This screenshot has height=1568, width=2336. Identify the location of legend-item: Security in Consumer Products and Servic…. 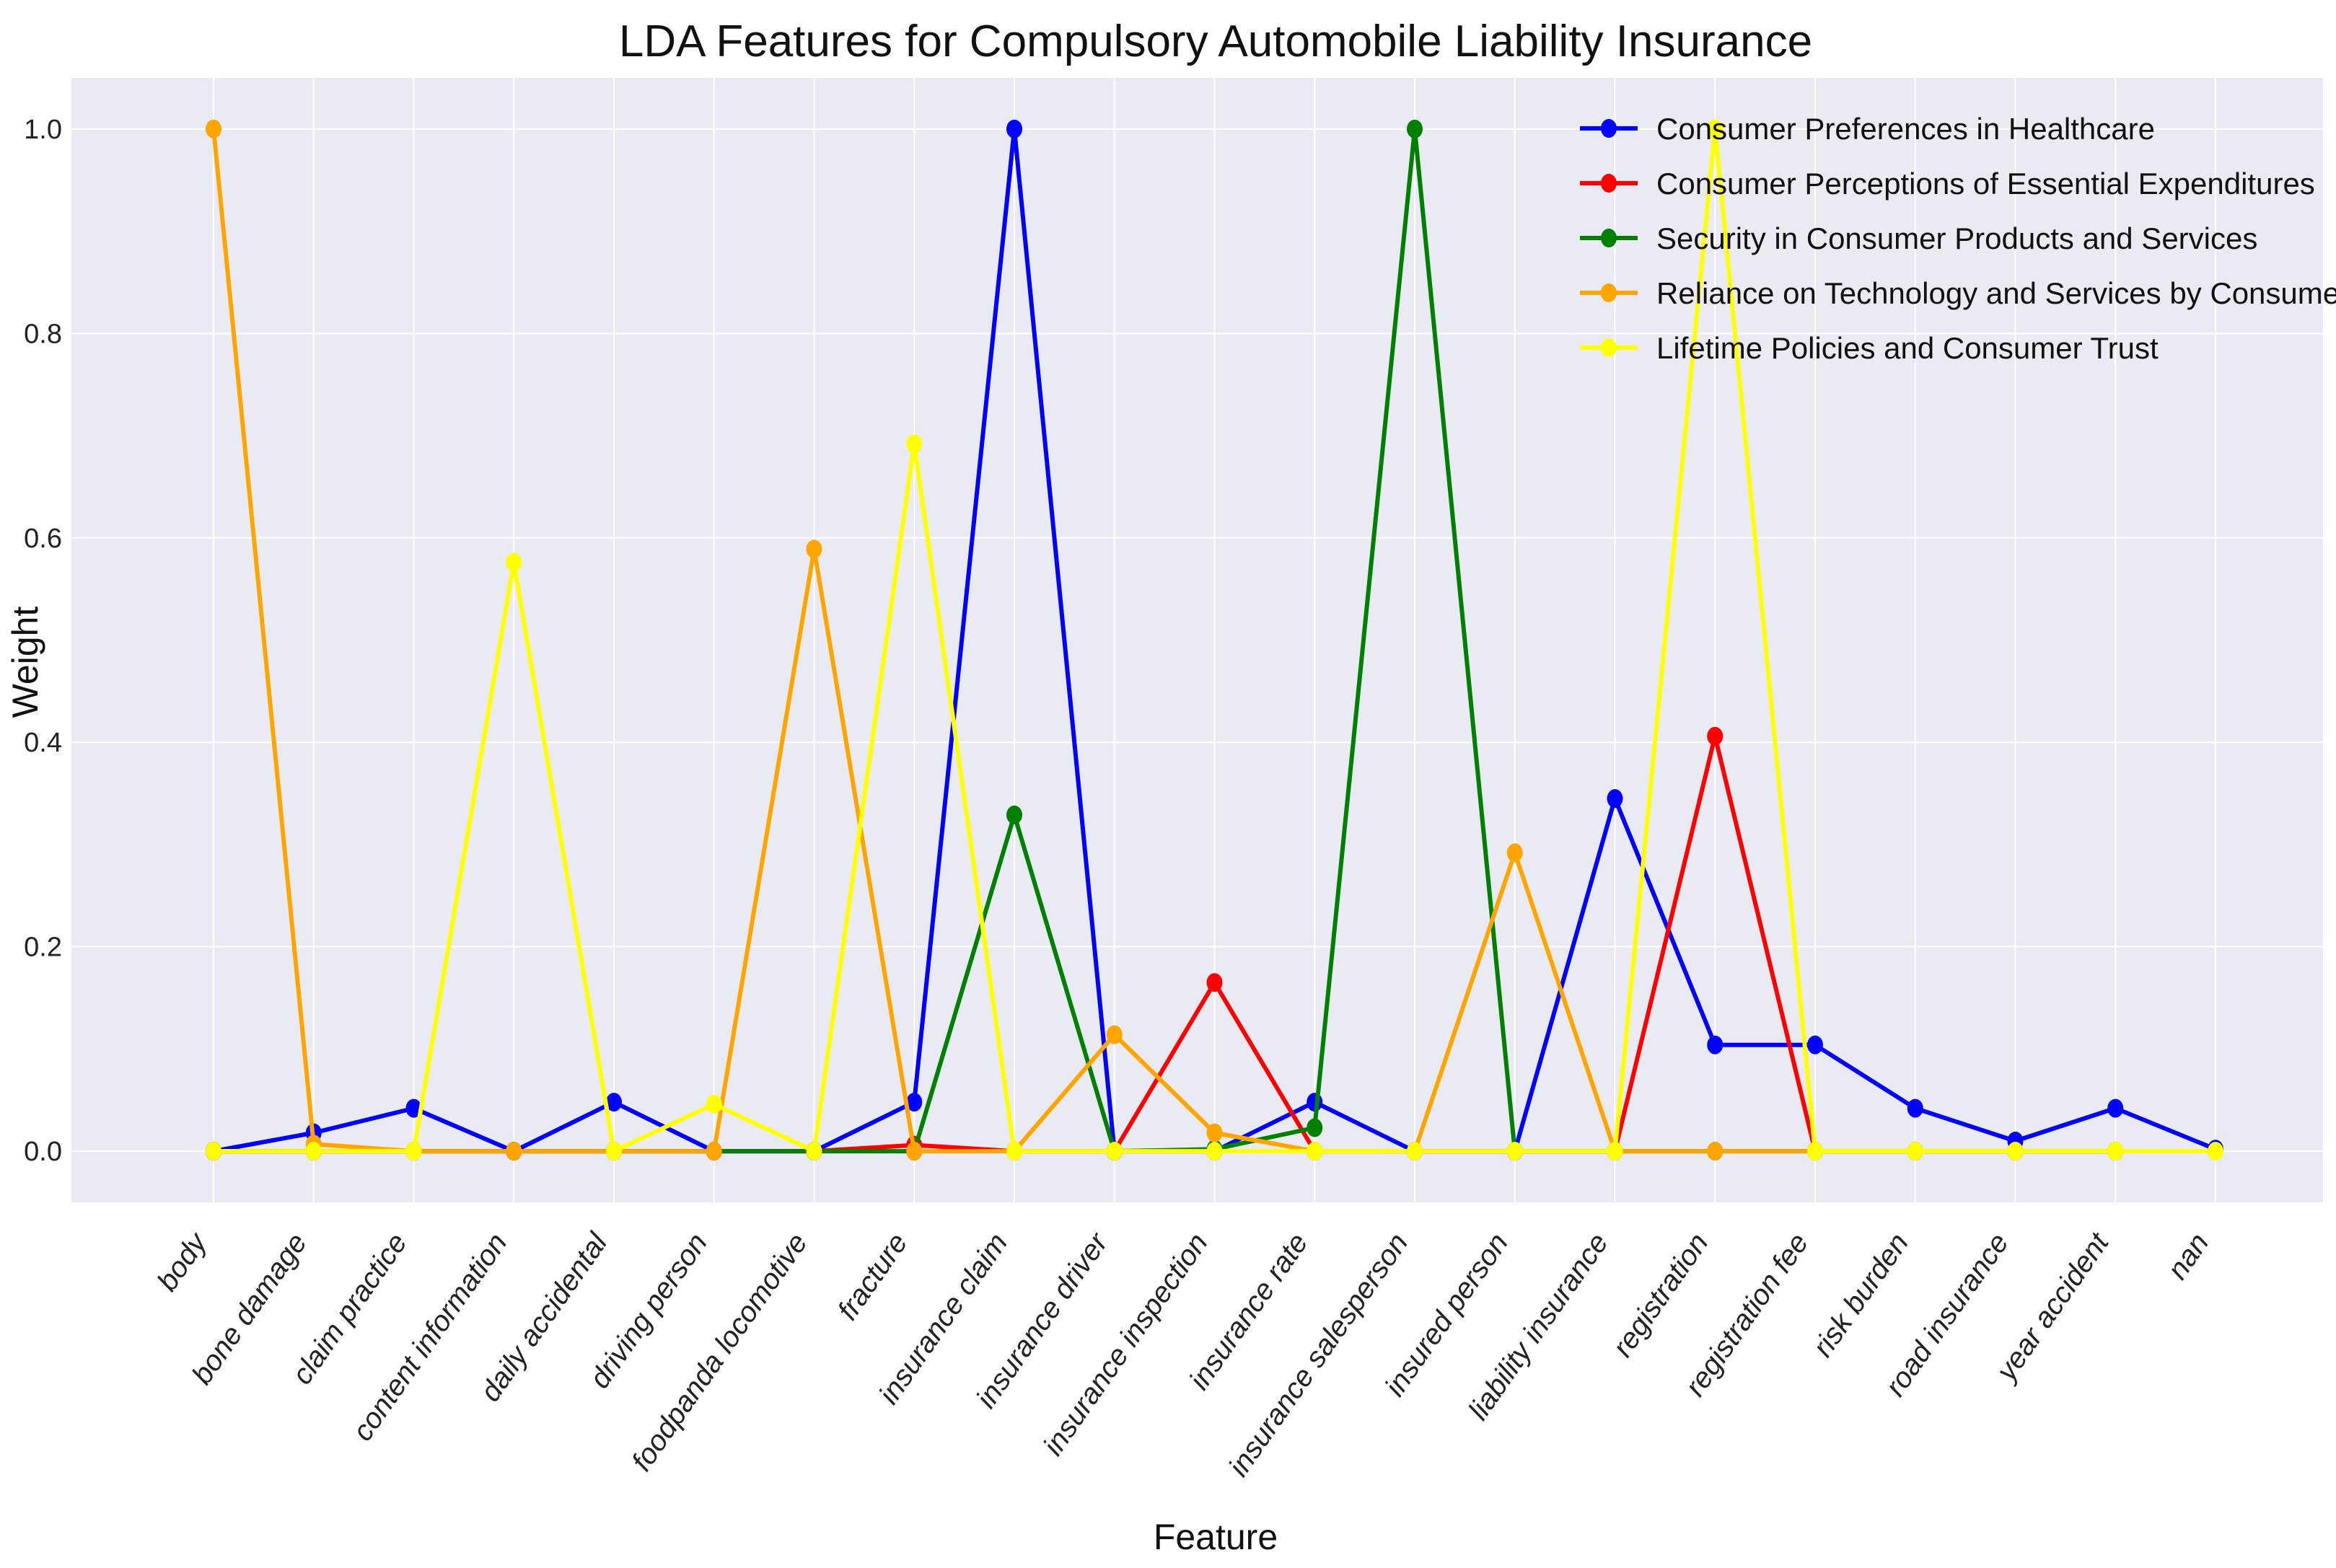
(1918, 238).